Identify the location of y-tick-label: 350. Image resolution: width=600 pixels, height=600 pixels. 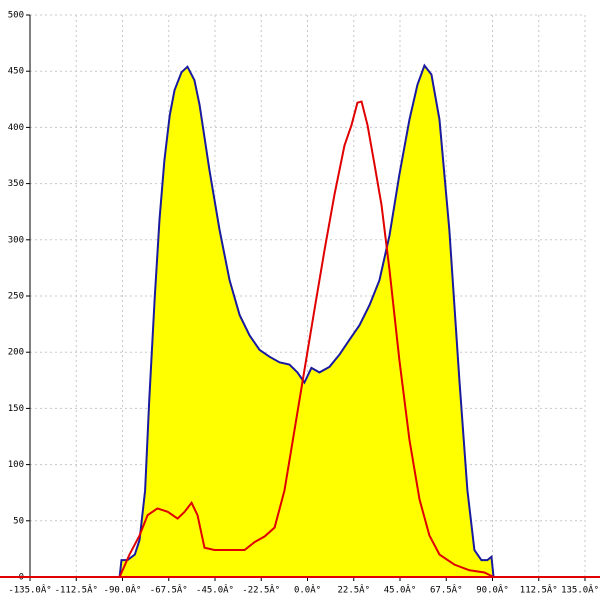
(16, 184).